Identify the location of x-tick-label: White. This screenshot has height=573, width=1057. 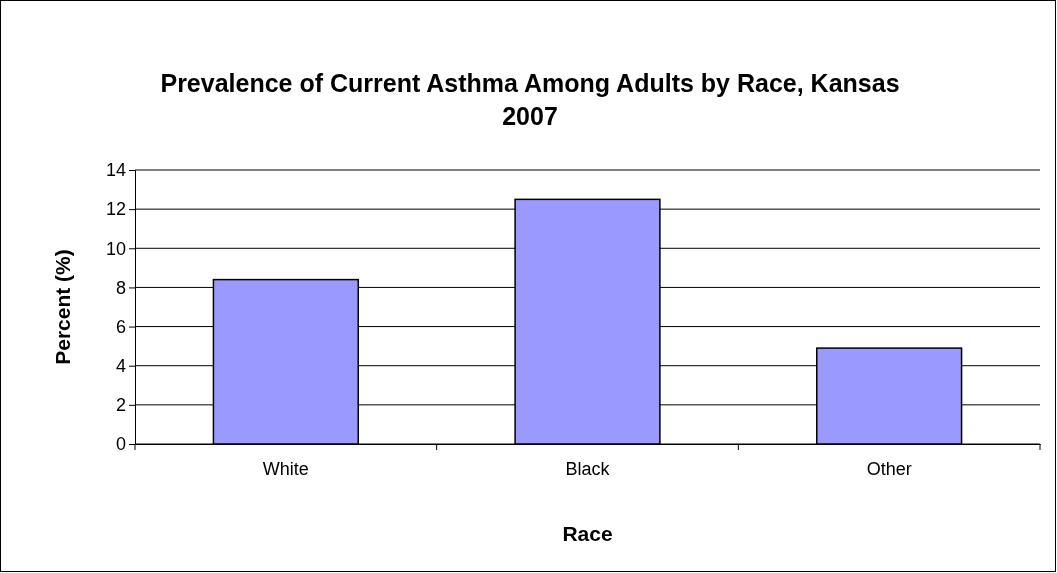
(285, 468).